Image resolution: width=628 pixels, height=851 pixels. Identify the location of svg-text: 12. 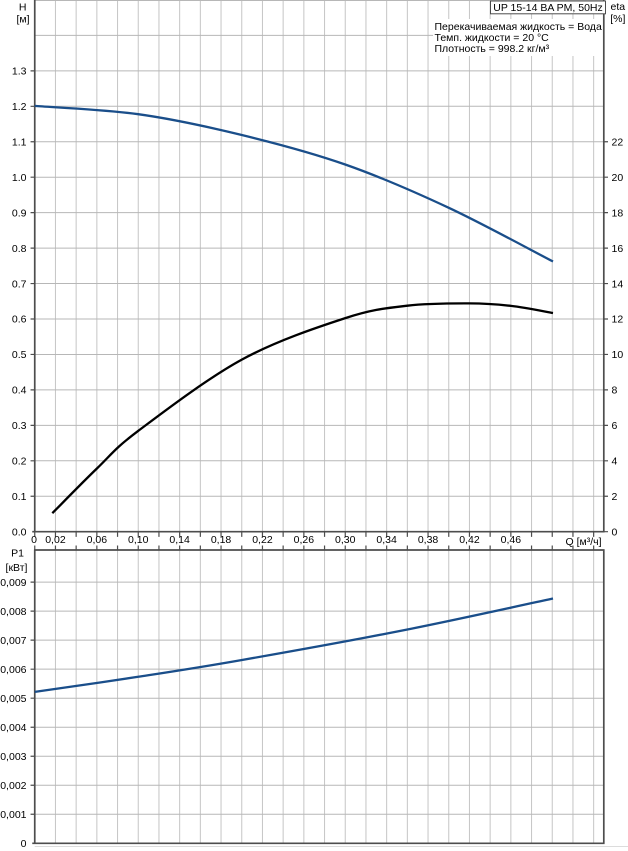
(618, 320).